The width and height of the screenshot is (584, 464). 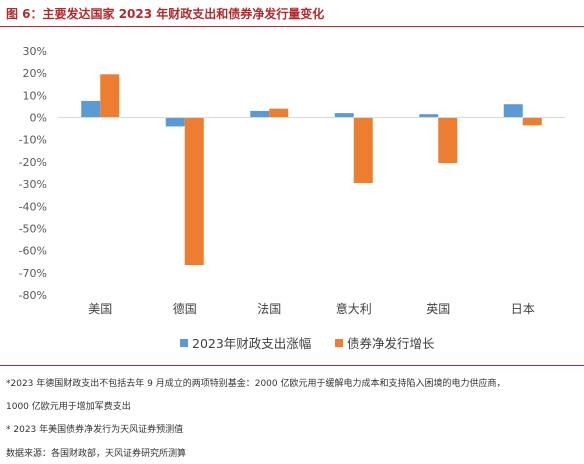 I want to click on y-tick-label: -20%, so click(x=33, y=162).